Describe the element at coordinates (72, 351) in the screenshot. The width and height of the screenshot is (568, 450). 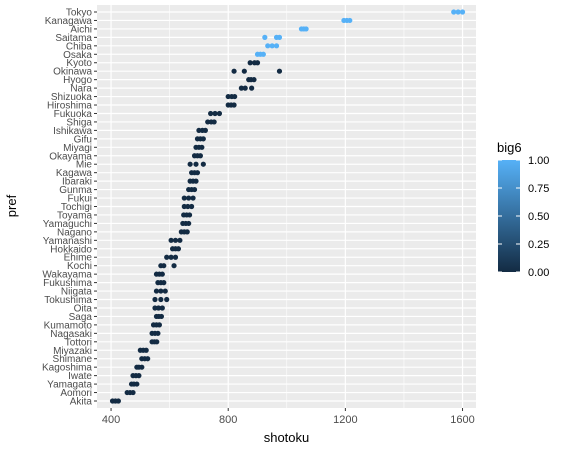
I see `y-tick-label: Miyazaki` at that location.